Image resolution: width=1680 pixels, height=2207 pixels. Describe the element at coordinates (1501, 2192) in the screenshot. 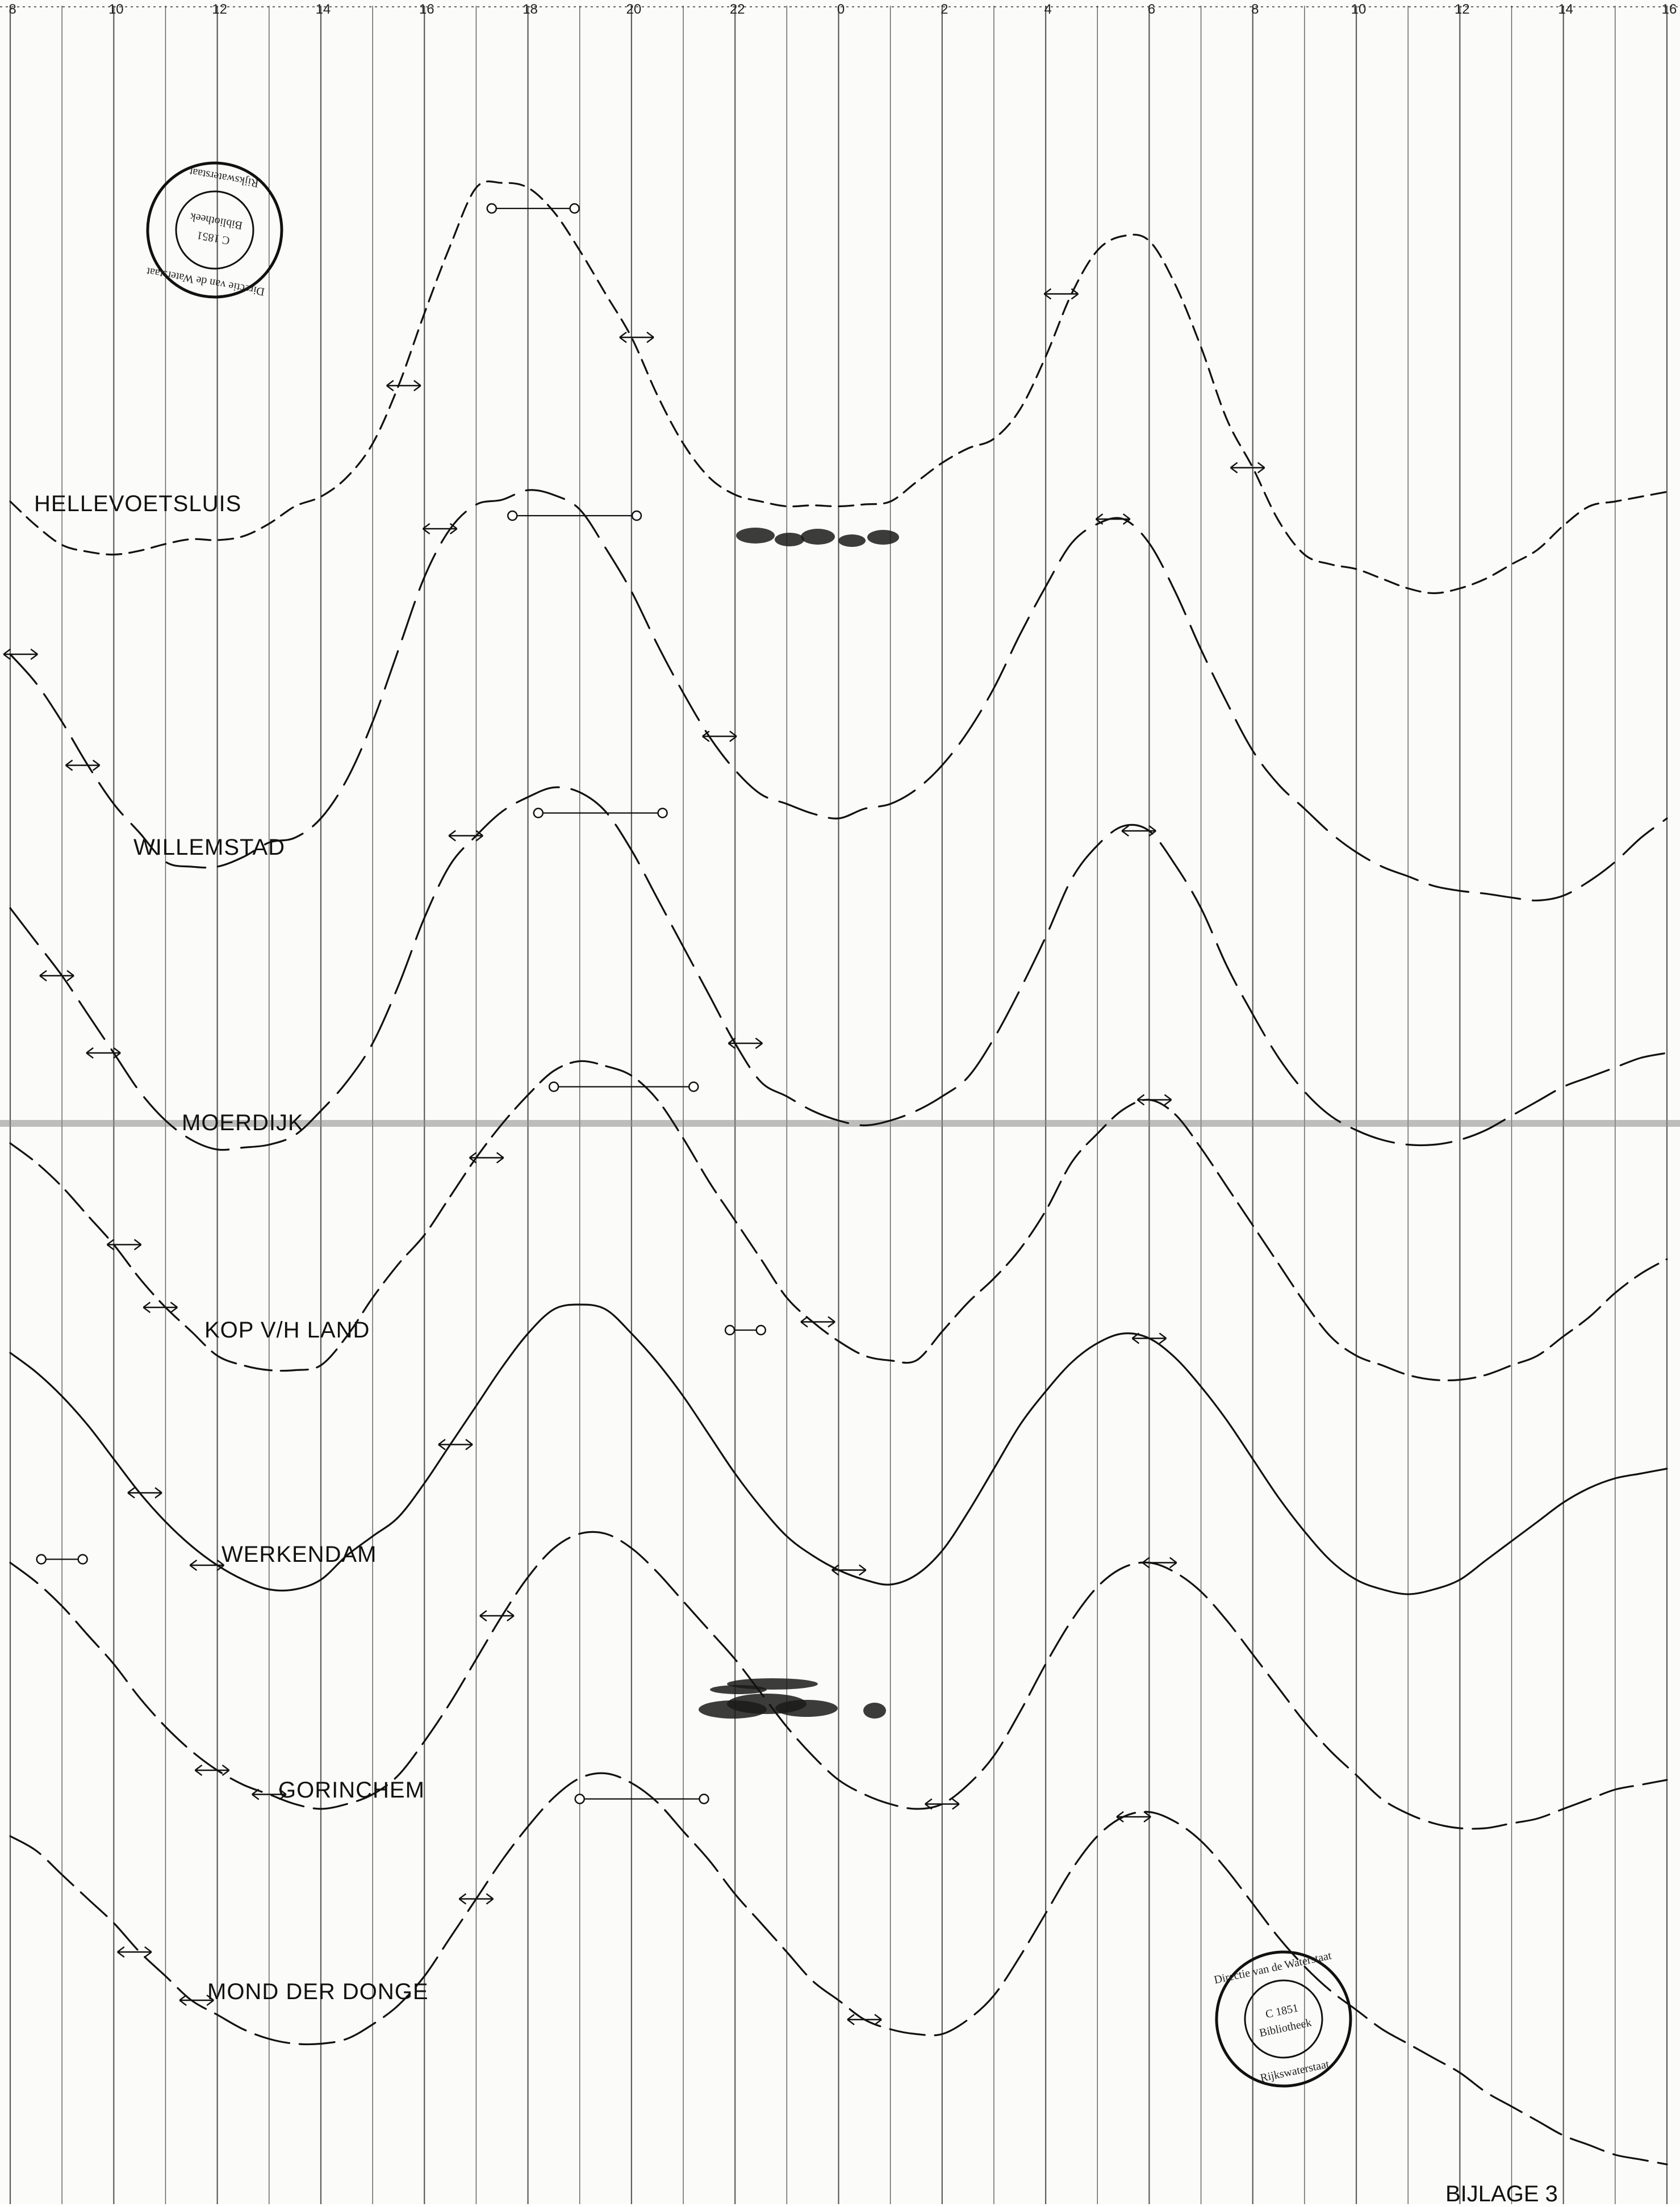

I see `appendix-label: BIJLAGE 3` at that location.